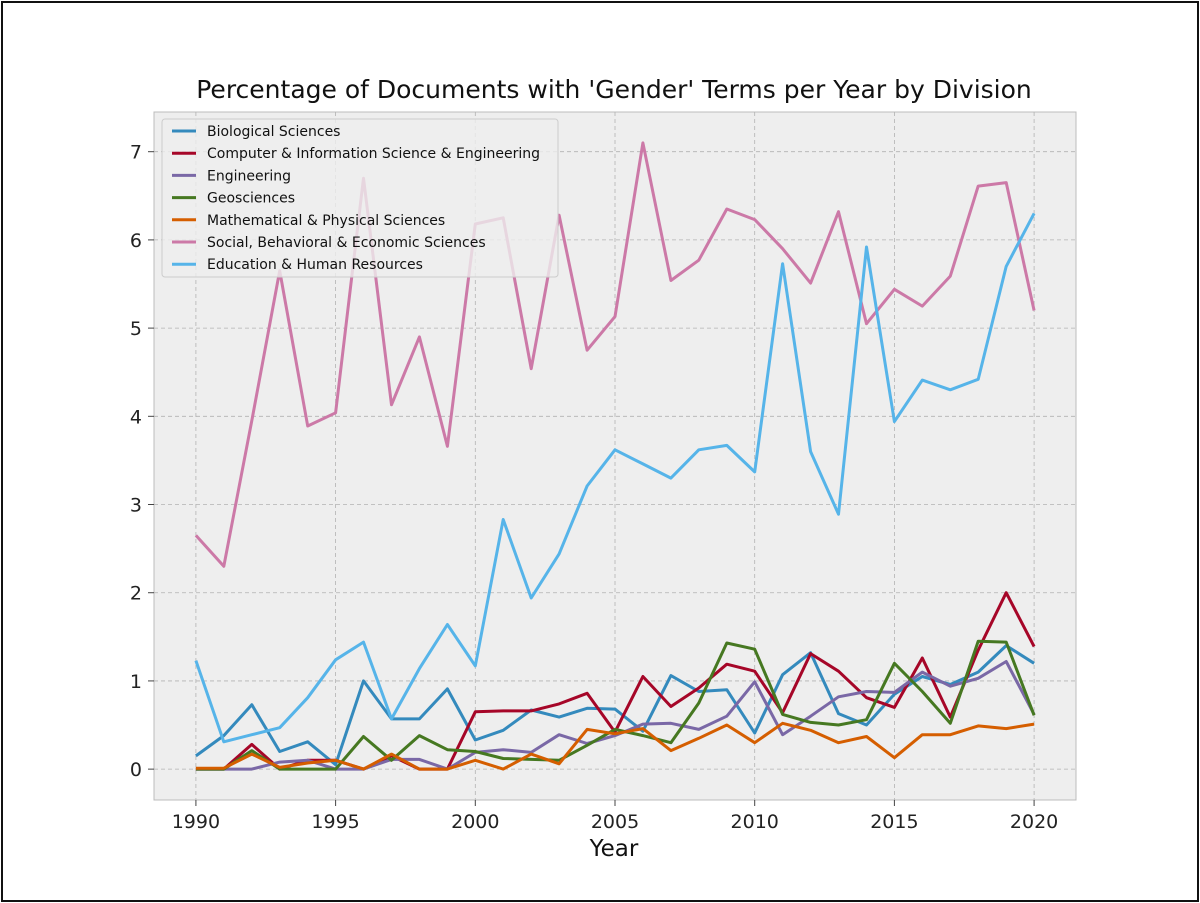  Describe the element at coordinates (136, 594) in the screenshot. I see `y-tick-label: 2` at that location.